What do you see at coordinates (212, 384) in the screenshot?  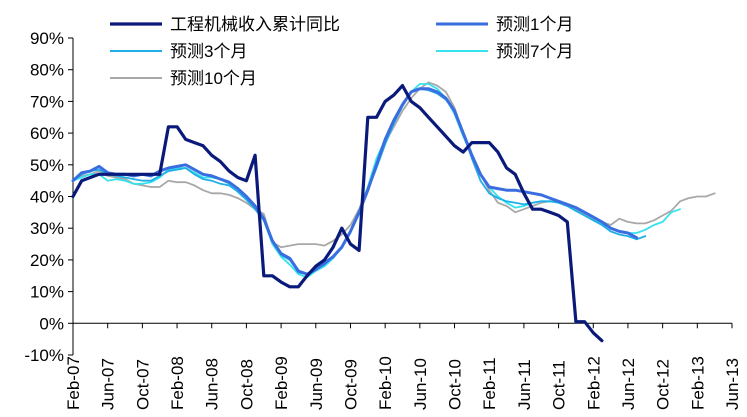 I see `x-tick-label: Jun-08` at bounding box center [212, 384].